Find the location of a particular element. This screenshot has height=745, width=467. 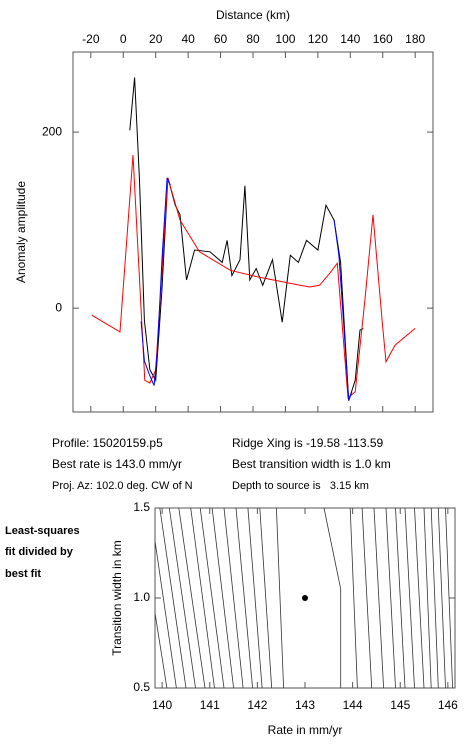

x-tick-label: -20 is located at coordinates (91, 39).